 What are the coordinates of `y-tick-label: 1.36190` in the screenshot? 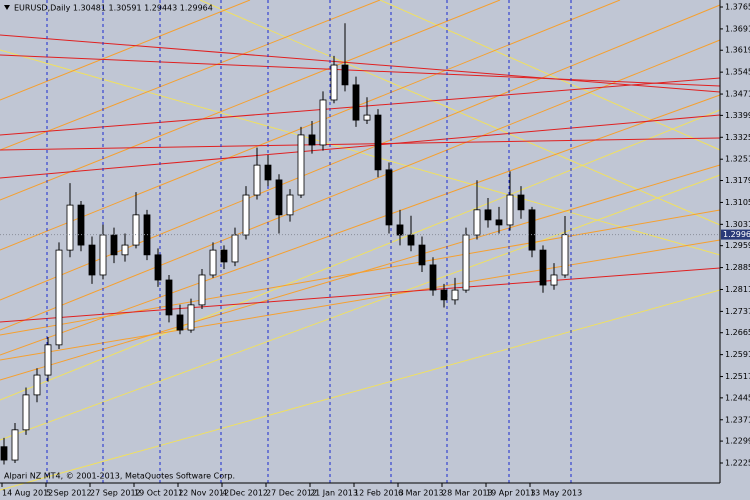 It's located at (737, 50).